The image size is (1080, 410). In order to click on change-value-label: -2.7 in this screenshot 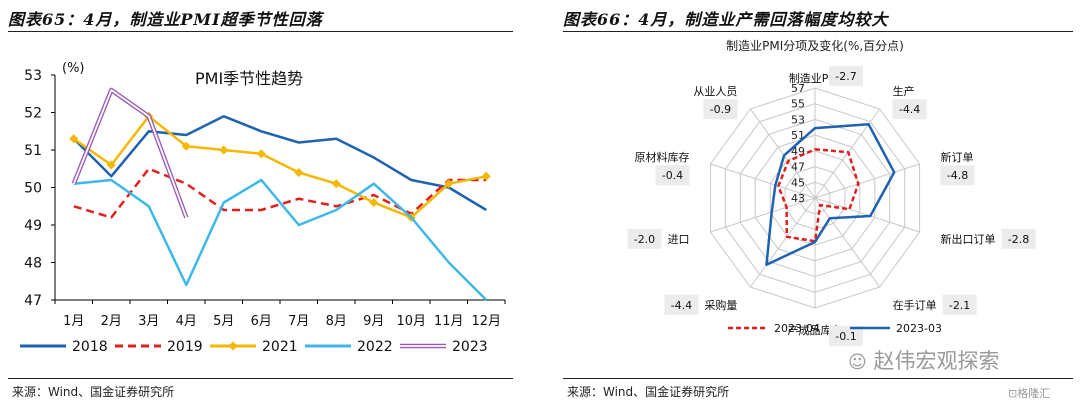, I will do `click(845, 76)`.